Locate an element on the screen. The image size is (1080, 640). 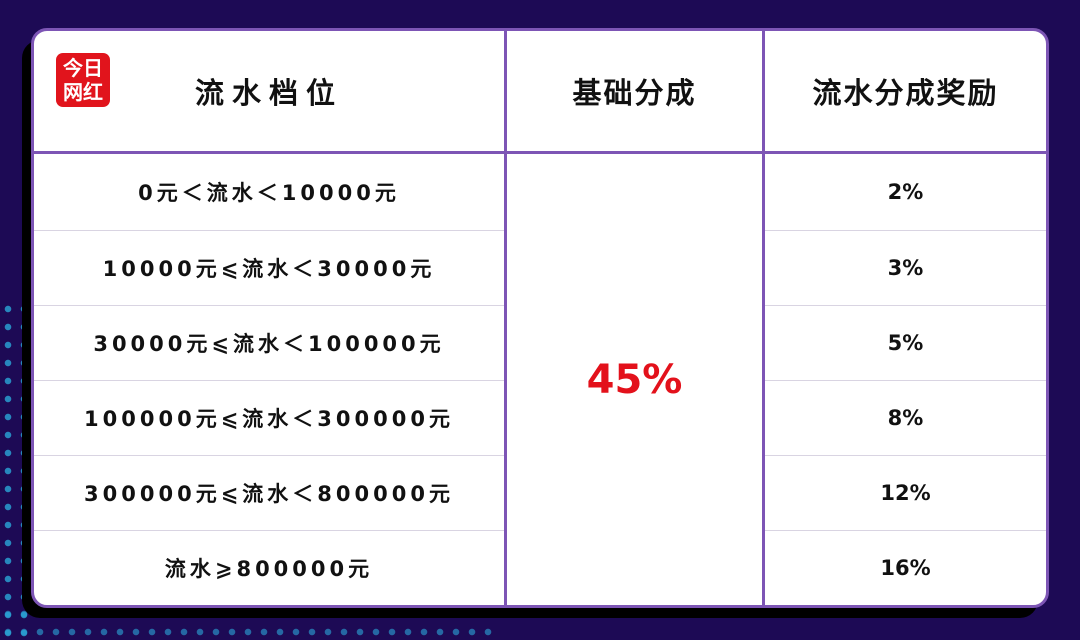
bonus-cell: 16% is located at coordinates (905, 568).